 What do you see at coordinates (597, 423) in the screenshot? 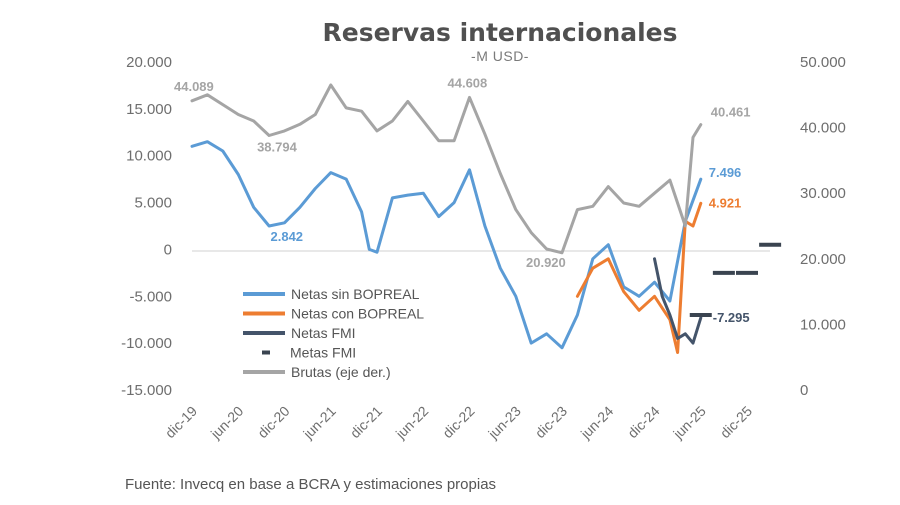
I see `x-tick-label: jun-24` at bounding box center [597, 423].